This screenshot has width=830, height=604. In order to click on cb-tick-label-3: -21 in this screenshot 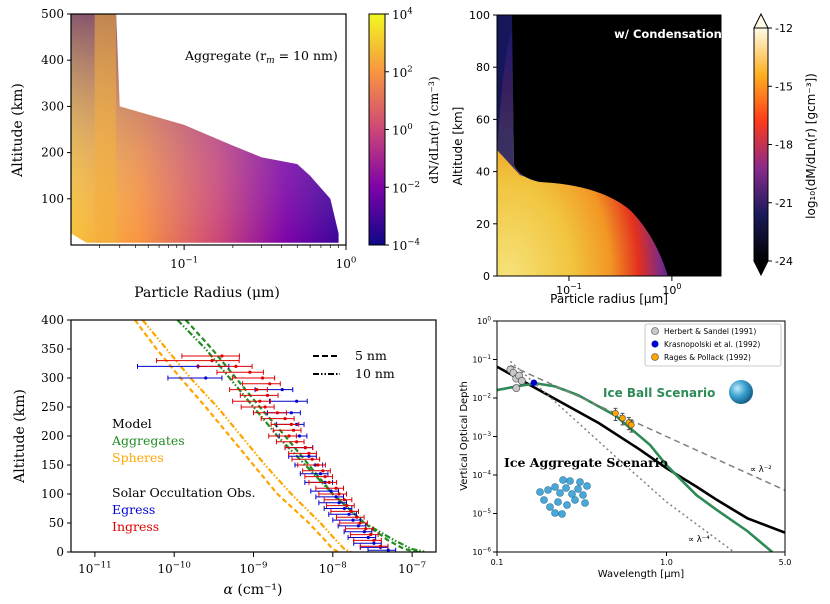, I will do `click(784, 203)`.